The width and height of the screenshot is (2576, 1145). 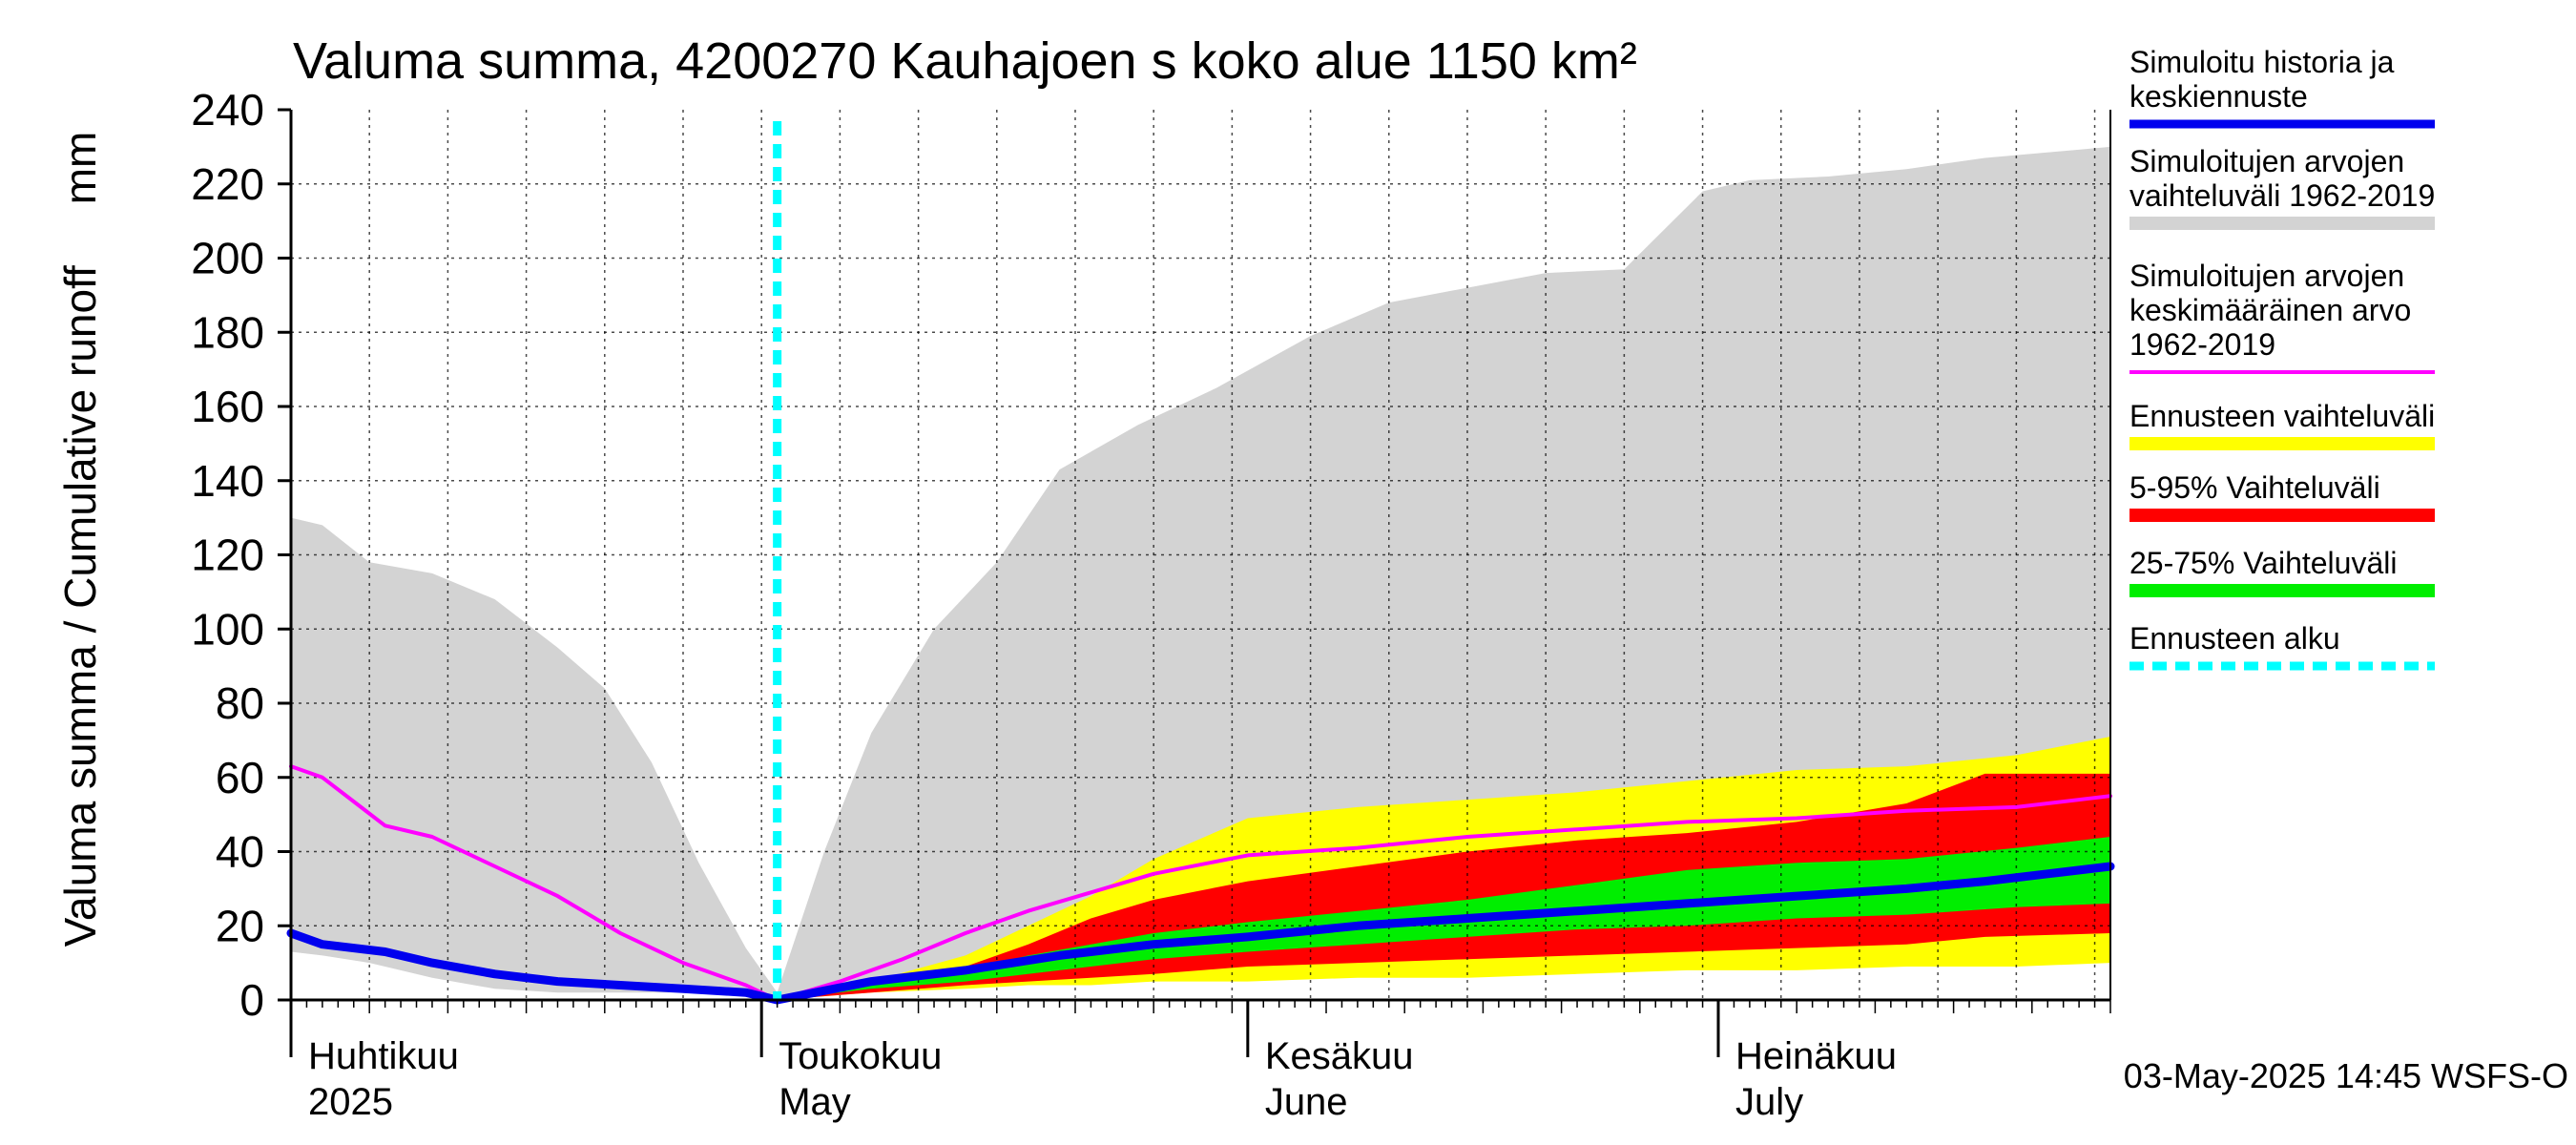 What do you see at coordinates (240, 703) in the screenshot?
I see `y-tick-label-4: 80` at bounding box center [240, 703].